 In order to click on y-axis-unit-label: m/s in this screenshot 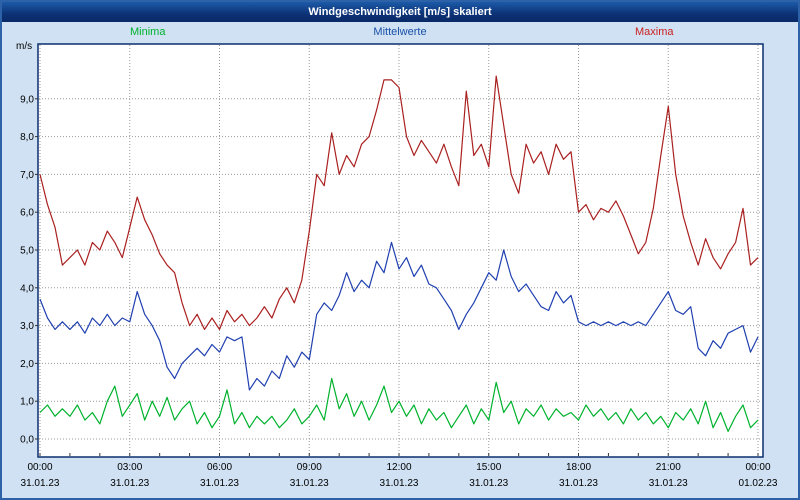, I will do `click(24, 46)`.